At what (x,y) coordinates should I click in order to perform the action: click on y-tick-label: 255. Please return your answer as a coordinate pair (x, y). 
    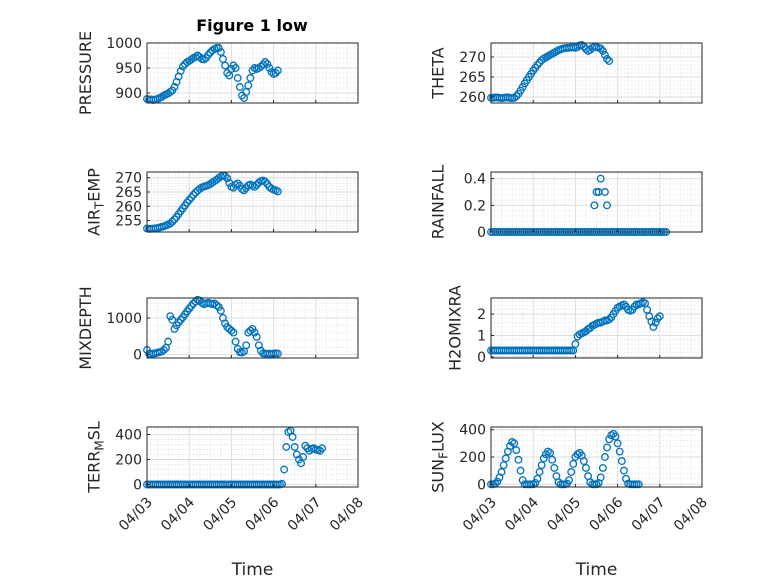
    Looking at the image, I should click on (128, 222).